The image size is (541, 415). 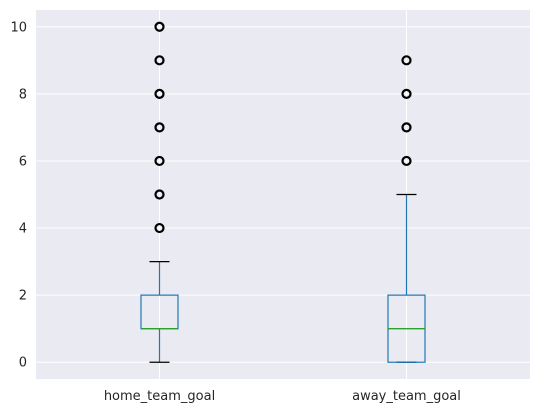 I want to click on y-tick-labels: 0 2 4 6 8 10, so click(x=18, y=195).